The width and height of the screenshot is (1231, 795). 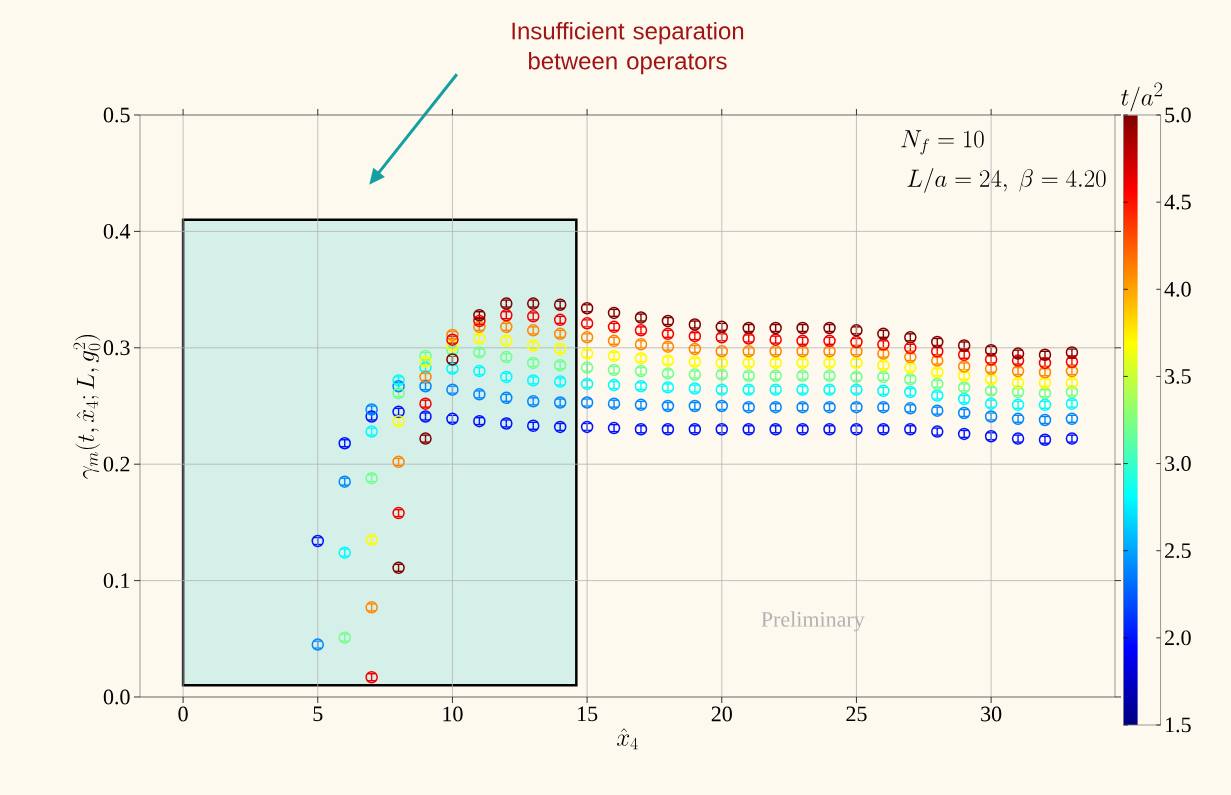 What do you see at coordinates (627, 739) in the screenshot?
I see `x-axis-title: $\hat{x}_4$` at bounding box center [627, 739].